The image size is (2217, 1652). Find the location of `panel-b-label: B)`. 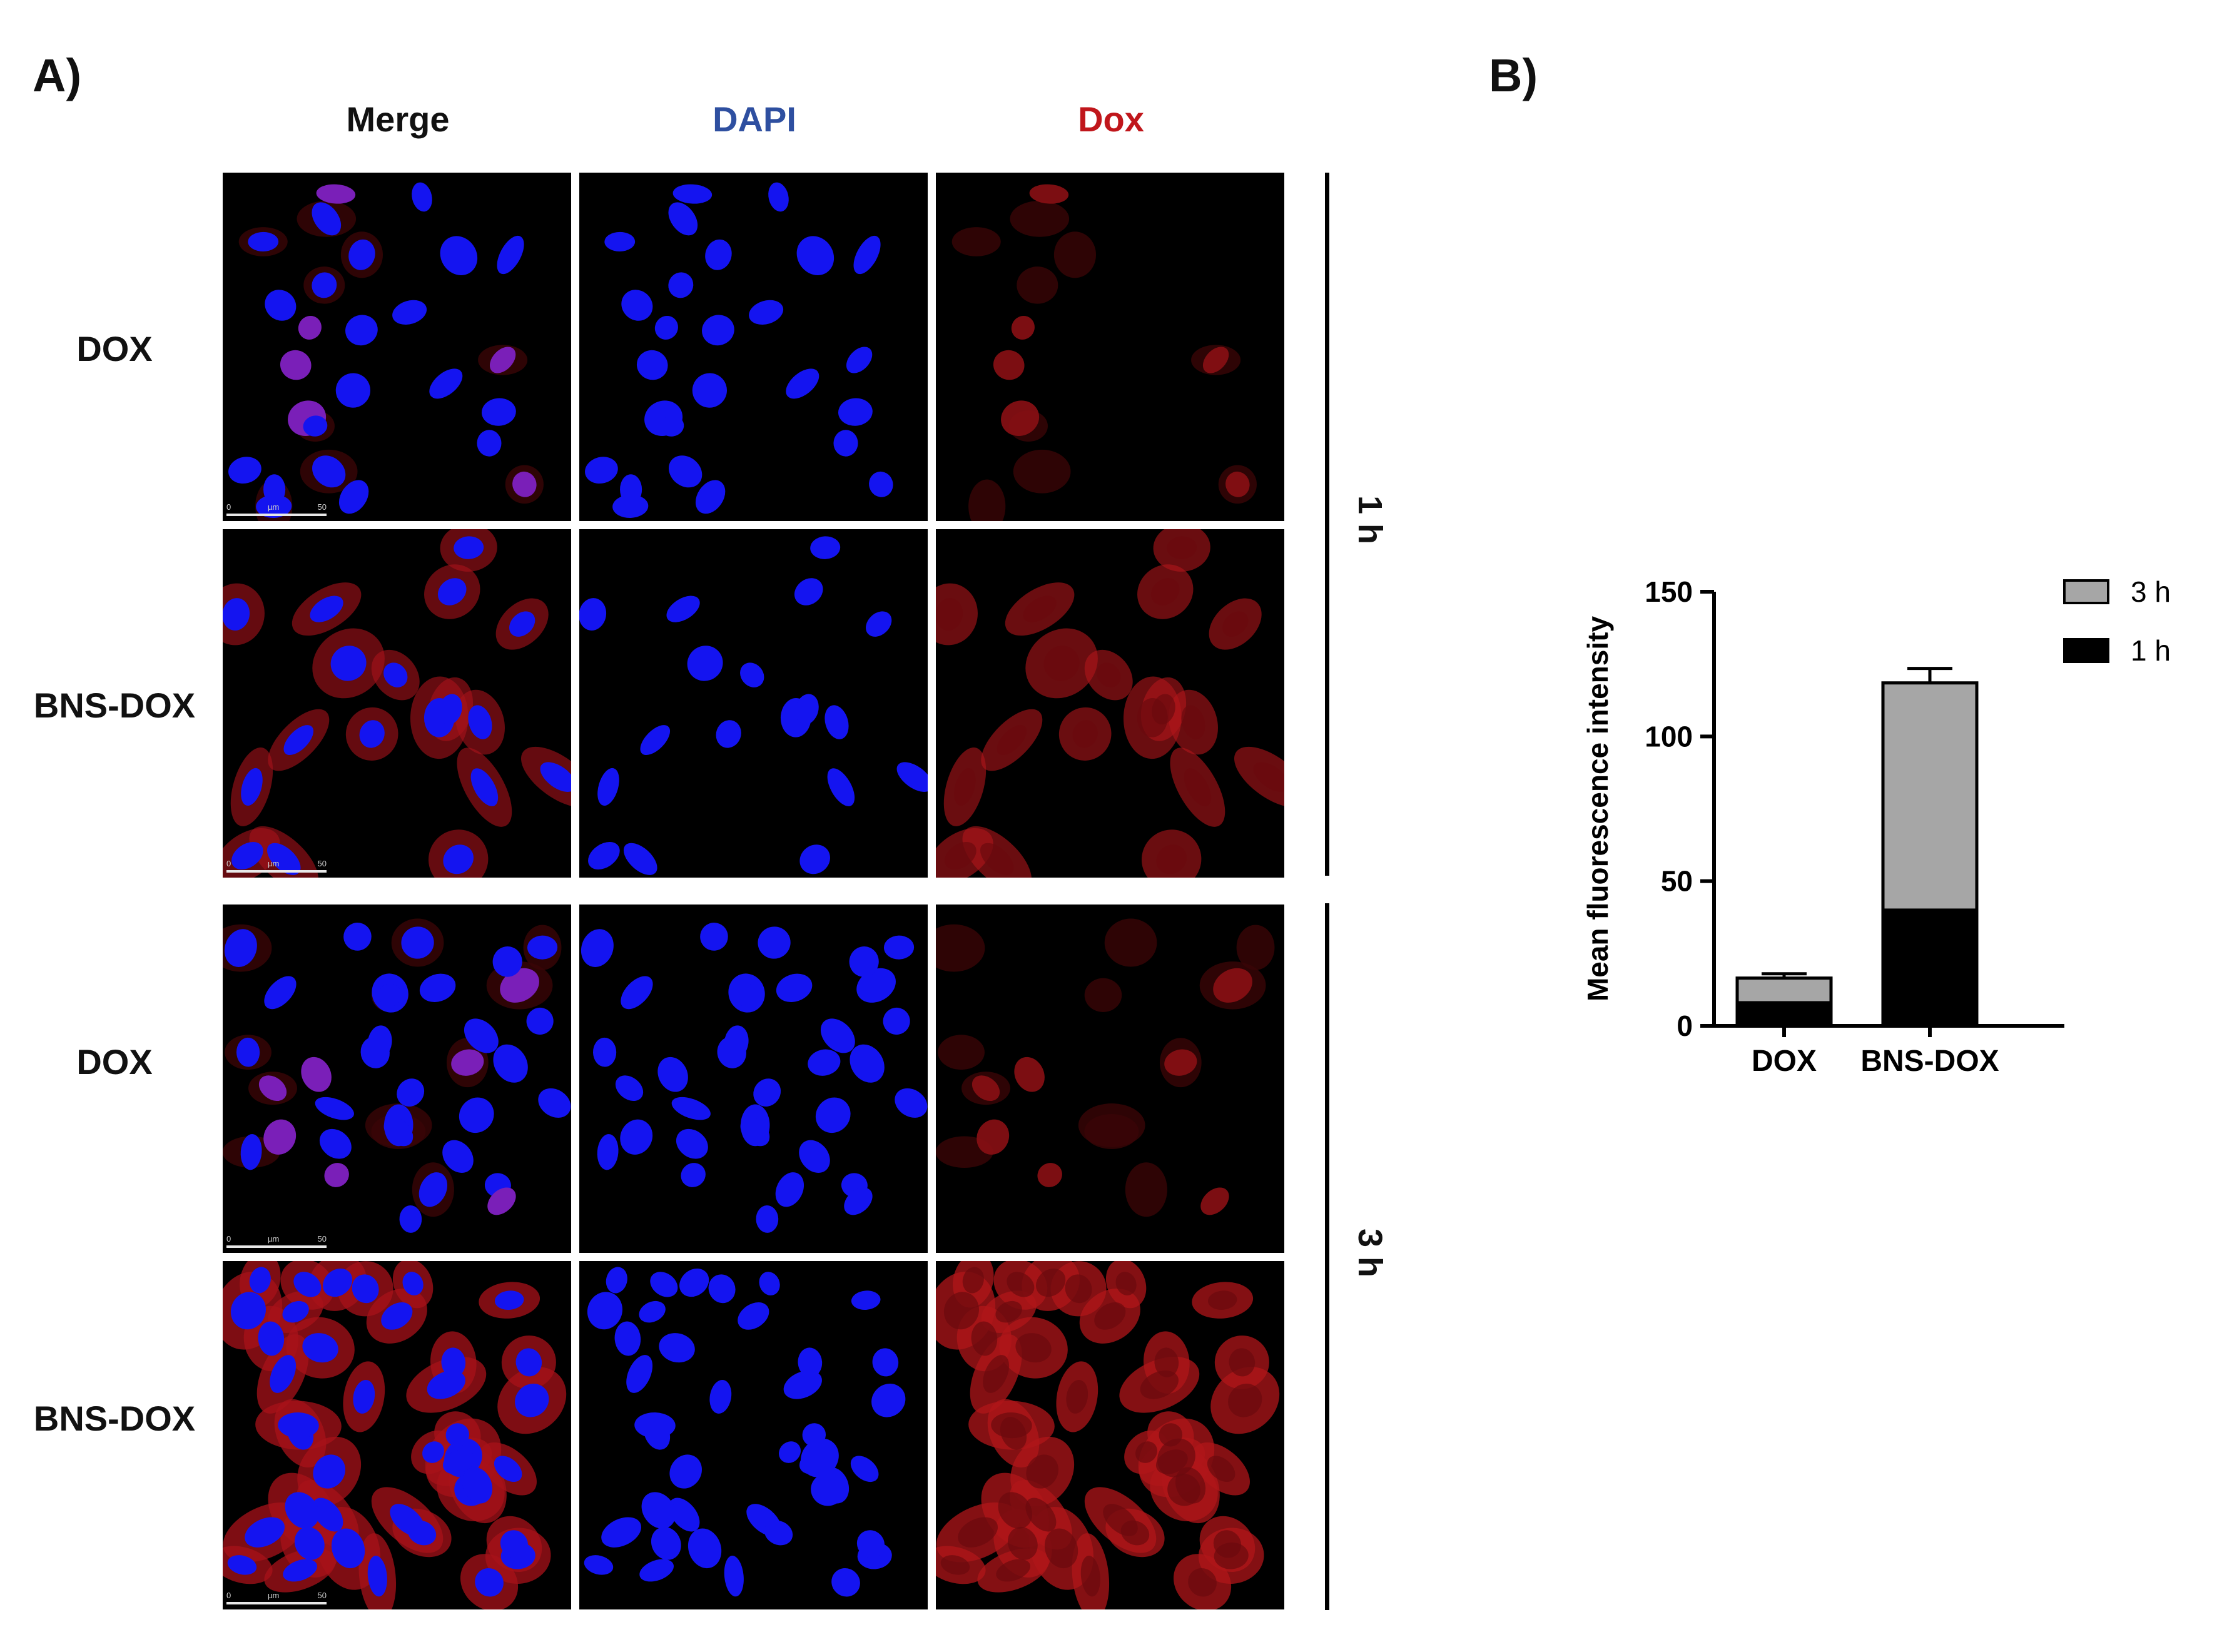

panel-b-label: B) is located at coordinates (1513, 75).